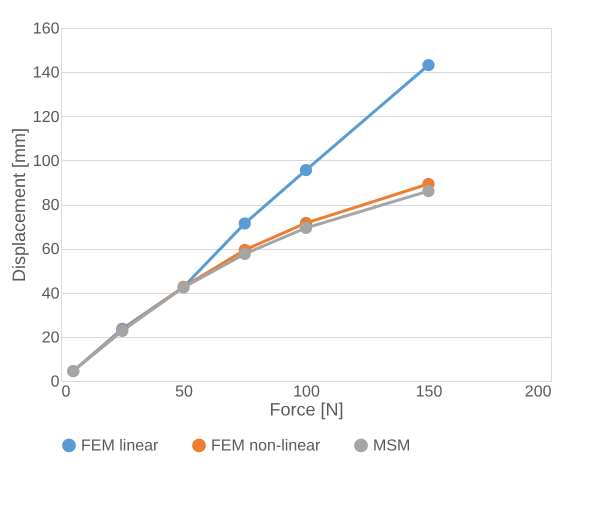 The width and height of the screenshot is (610, 513). Describe the element at coordinates (46, 117) in the screenshot. I see `y-tick-label: 120` at that location.